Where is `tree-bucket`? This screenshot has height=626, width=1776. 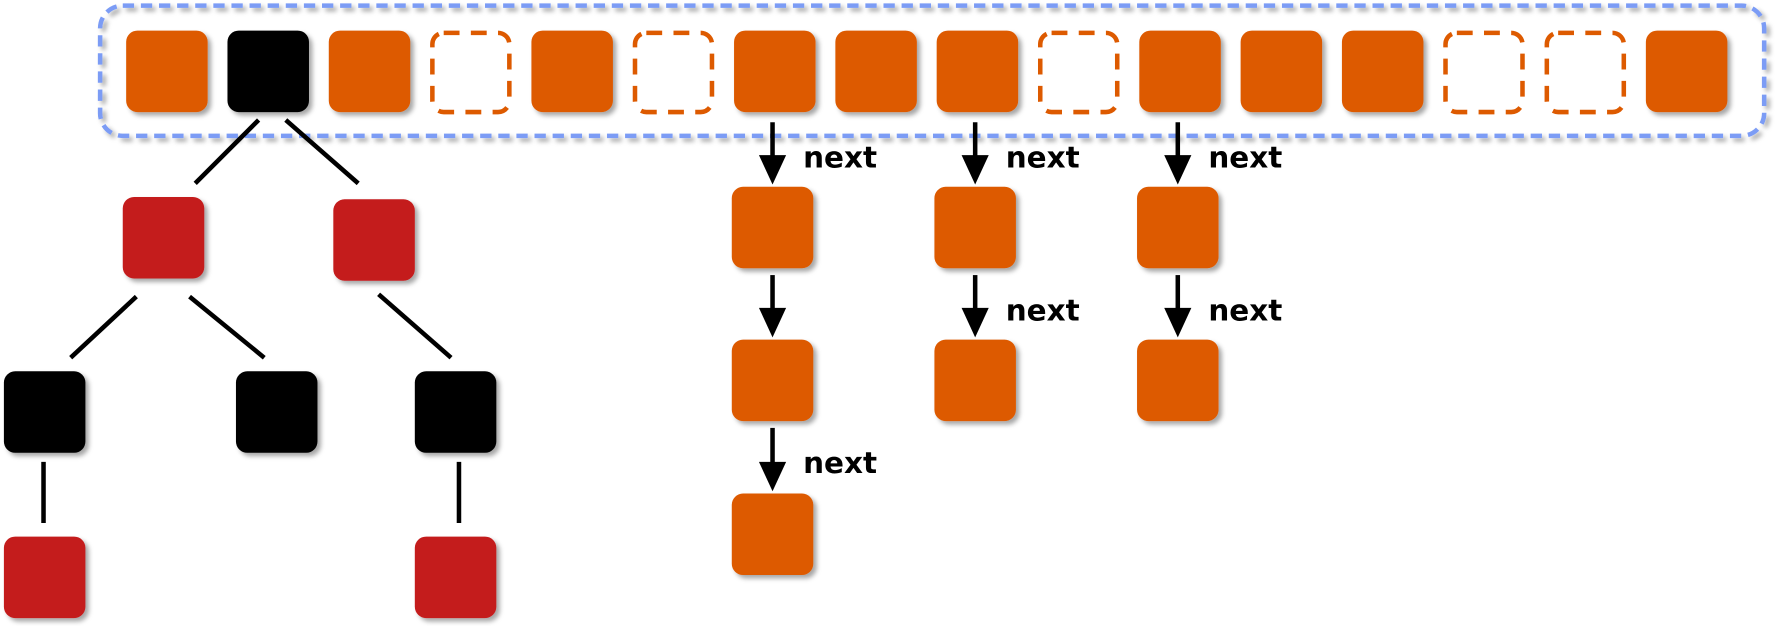 tree-bucket is located at coordinates (268, 71).